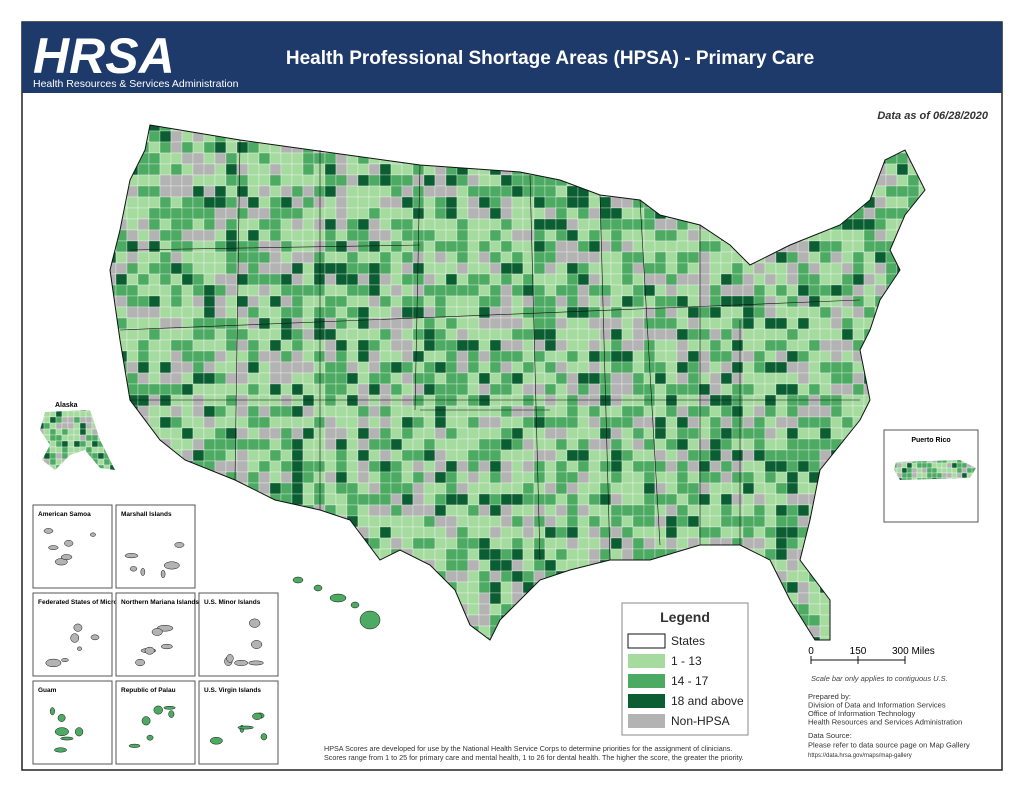 Image resolution: width=1024 pixels, height=792 pixels. What do you see at coordinates (811, 651) in the screenshot?
I see `scale-label: 0` at bounding box center [811, 651].